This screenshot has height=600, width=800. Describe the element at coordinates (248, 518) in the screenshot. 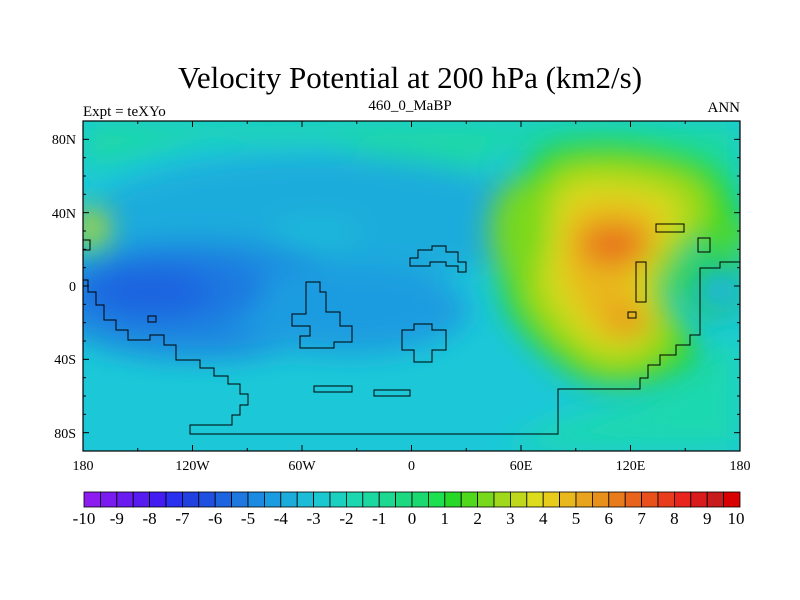

I see `colorbar-label: -5` at that location.